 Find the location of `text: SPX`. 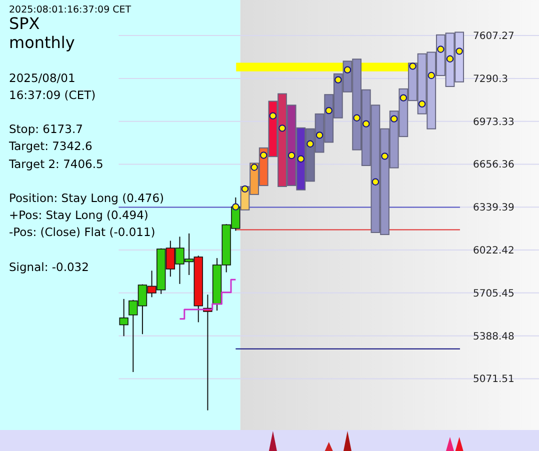

text: SPX is located at coordinates (24, 23).